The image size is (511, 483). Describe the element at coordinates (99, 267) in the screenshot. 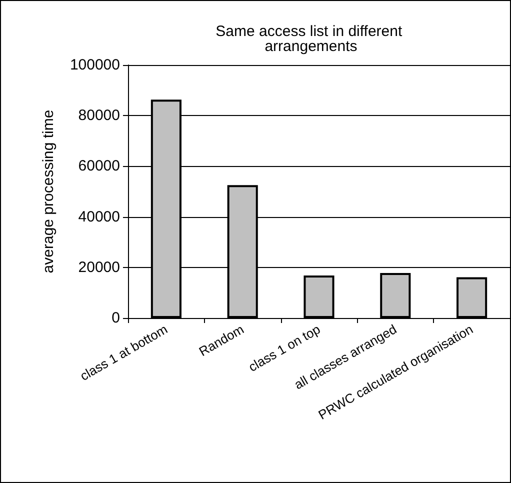

I see `y-tick-label: 20000` at that location.